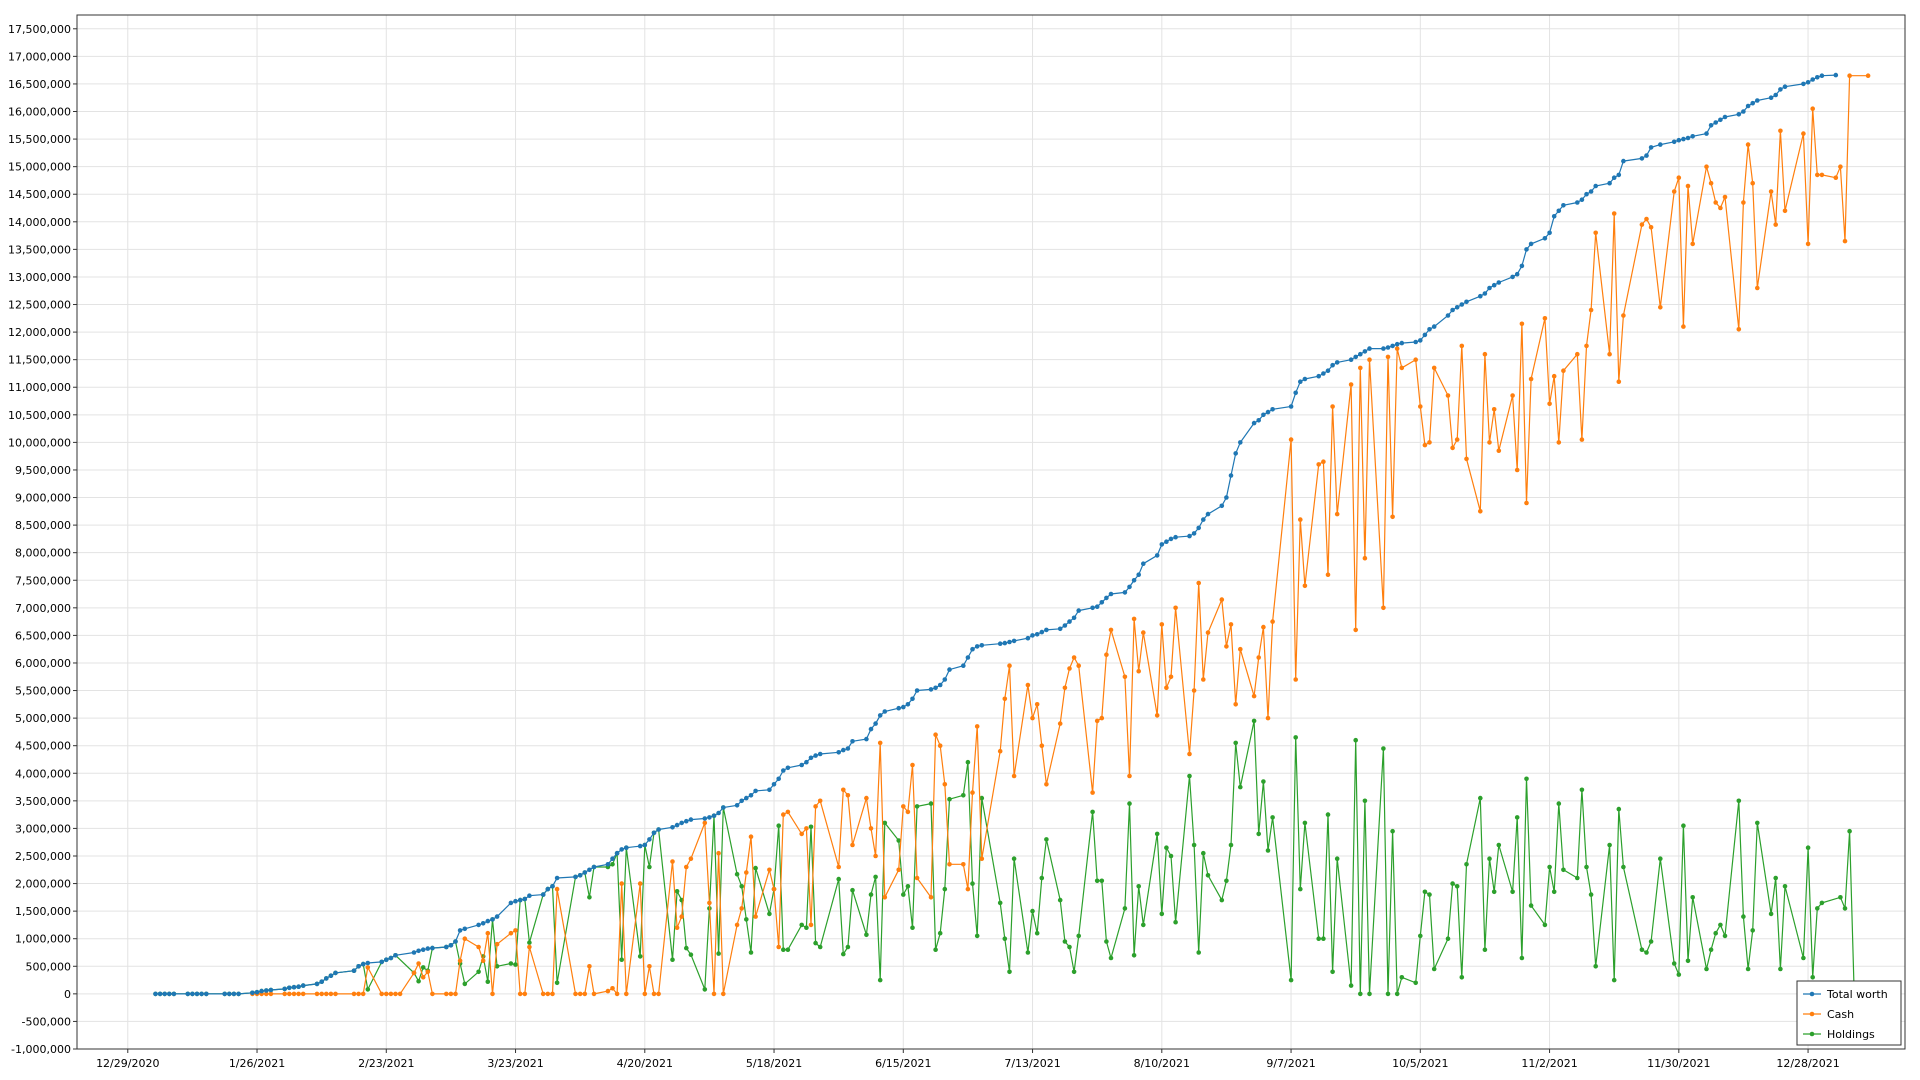  Describe the element at coordinates (1839, 1034) in the screenshot. I see `legend-item-holdings: Holdings` at that location.